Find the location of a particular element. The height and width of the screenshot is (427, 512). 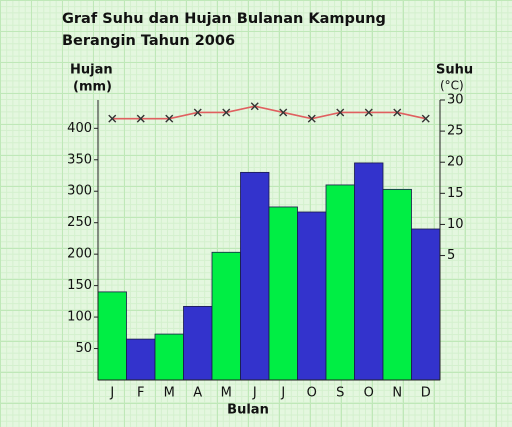

x-tick-label: S is located at coordinates (340, 393).